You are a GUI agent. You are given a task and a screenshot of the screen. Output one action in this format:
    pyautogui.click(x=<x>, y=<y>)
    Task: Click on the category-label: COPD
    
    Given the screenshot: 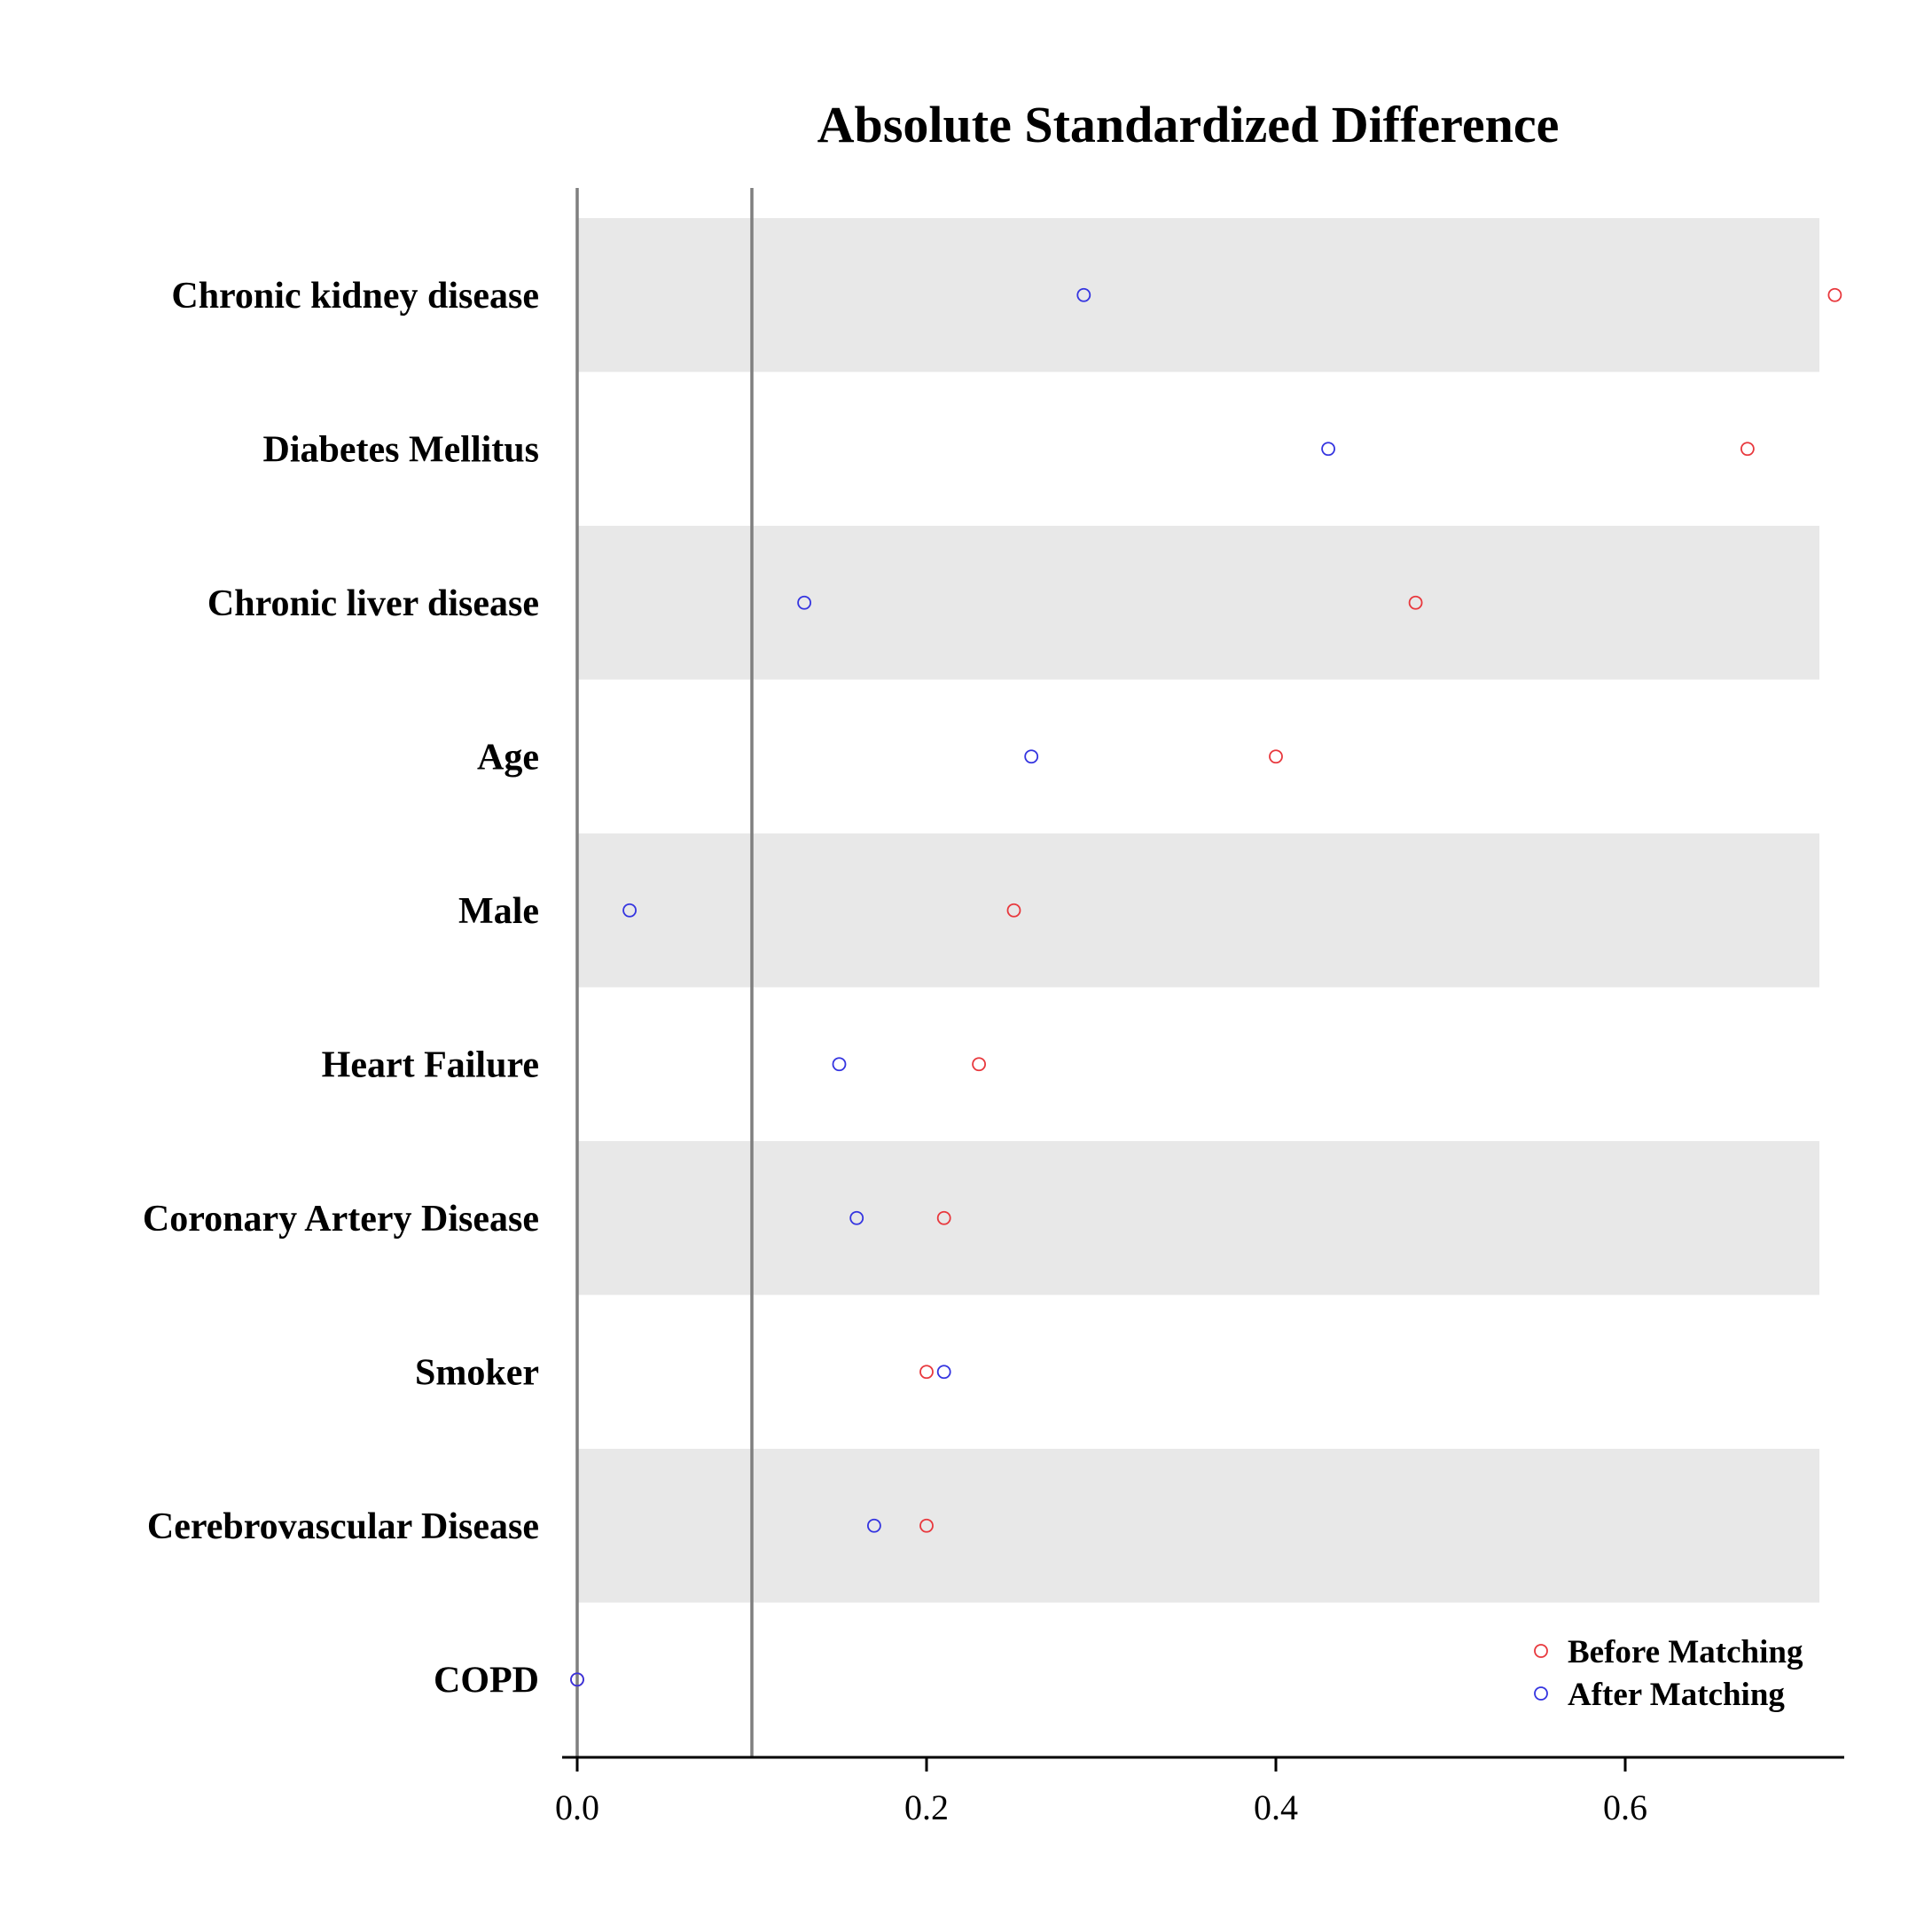 What is the action you would take?
    pyautogui.click(x=487, y=1680)
    